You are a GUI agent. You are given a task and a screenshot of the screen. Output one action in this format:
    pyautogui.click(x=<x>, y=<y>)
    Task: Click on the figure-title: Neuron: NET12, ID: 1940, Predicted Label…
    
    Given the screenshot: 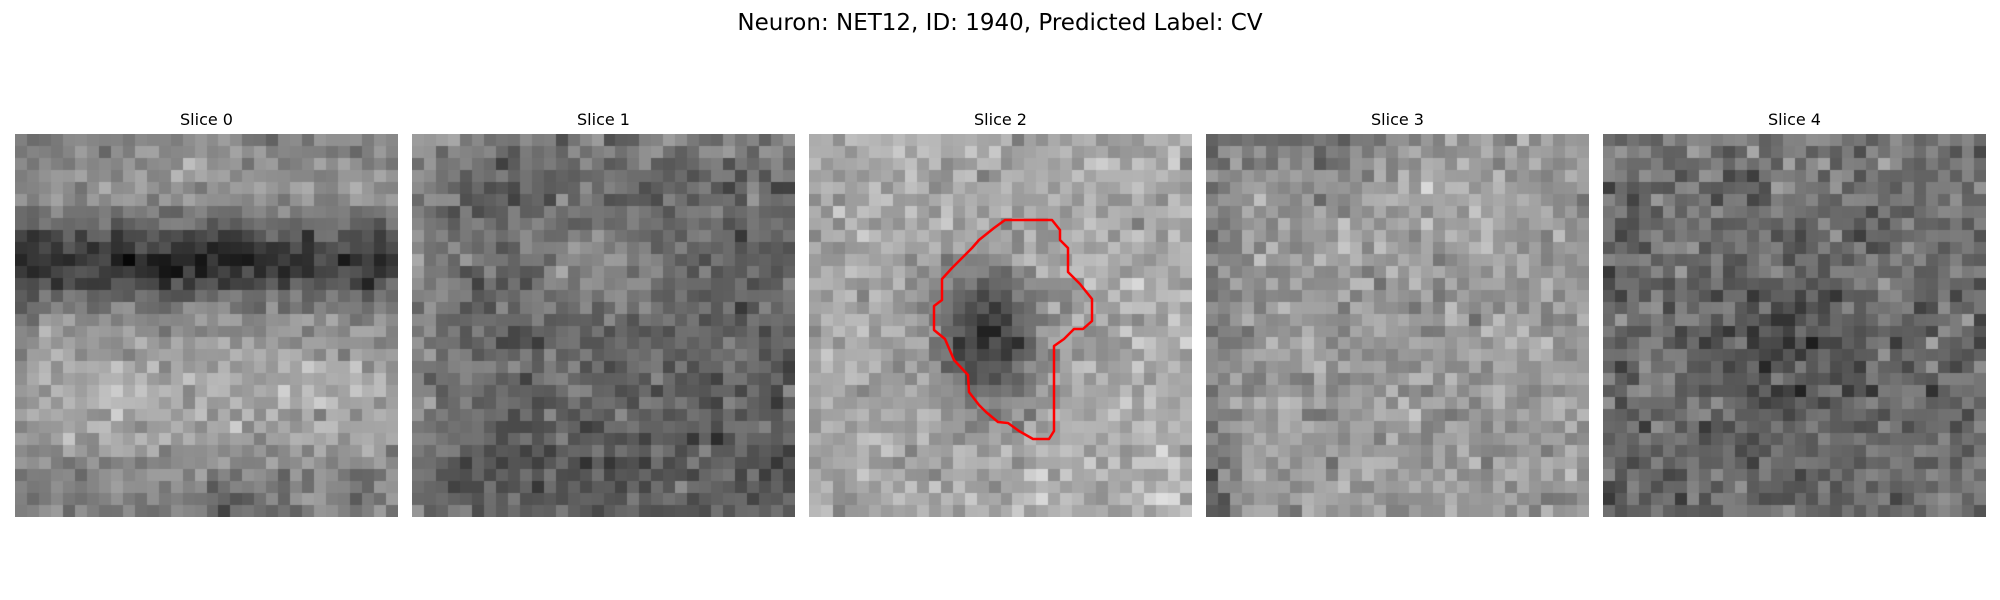 What is the action you would take?
    pyautogui.click(x=1000, y=23)
    